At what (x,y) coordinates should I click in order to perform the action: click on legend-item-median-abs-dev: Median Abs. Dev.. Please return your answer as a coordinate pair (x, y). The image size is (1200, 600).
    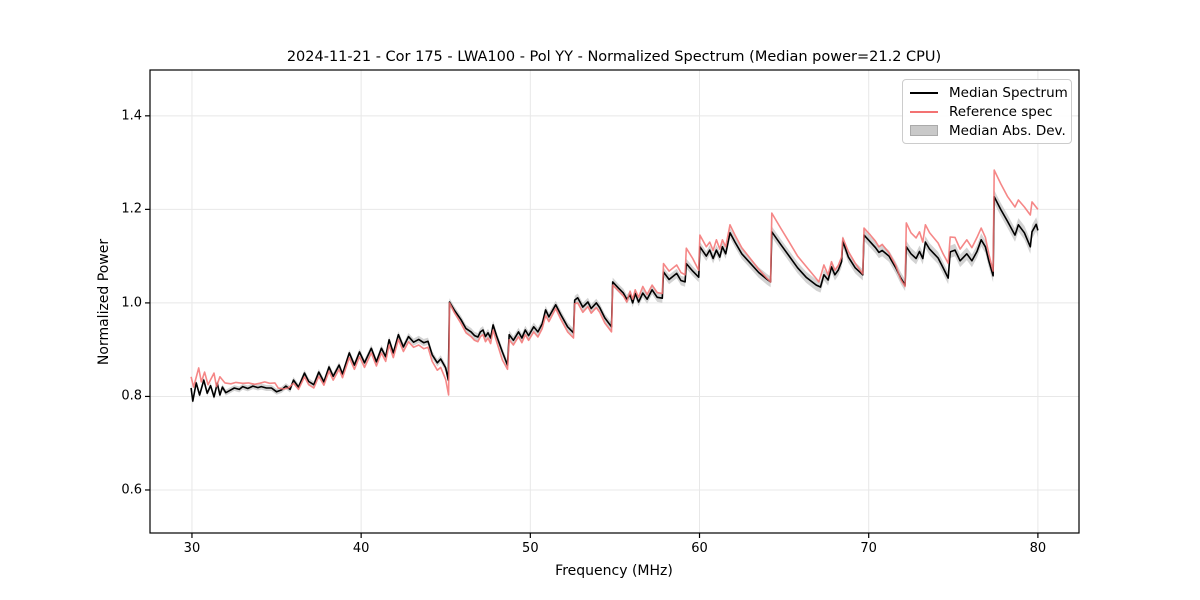
    Looking at the image, I should click on (988, 130).